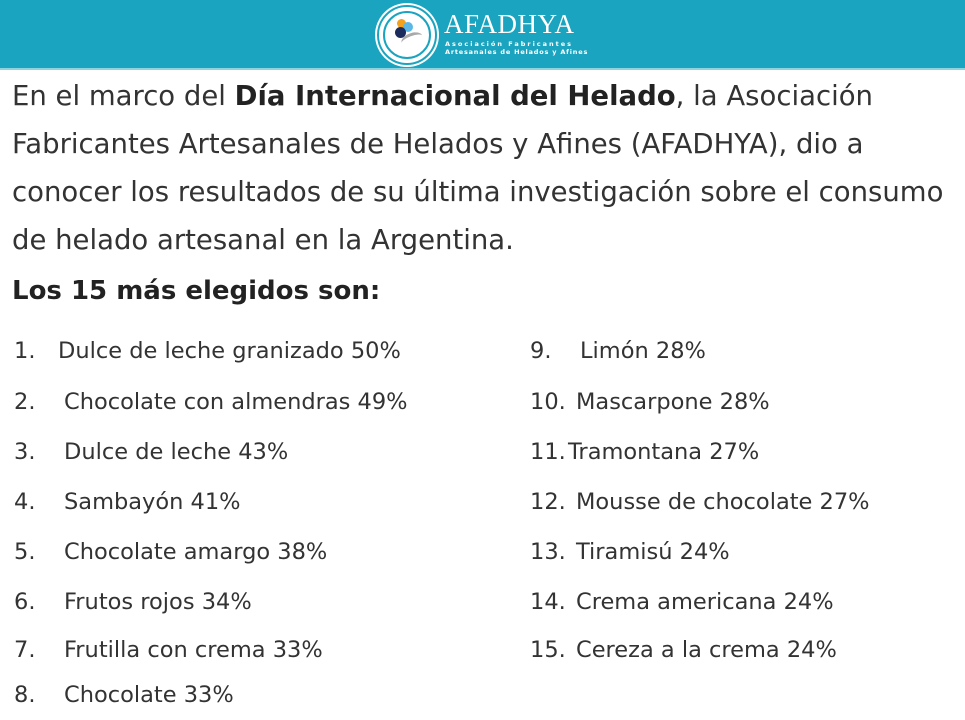  Describe the element at coordinates (548, 452) in the screenshot. I see `item-number: 11.` at that location.